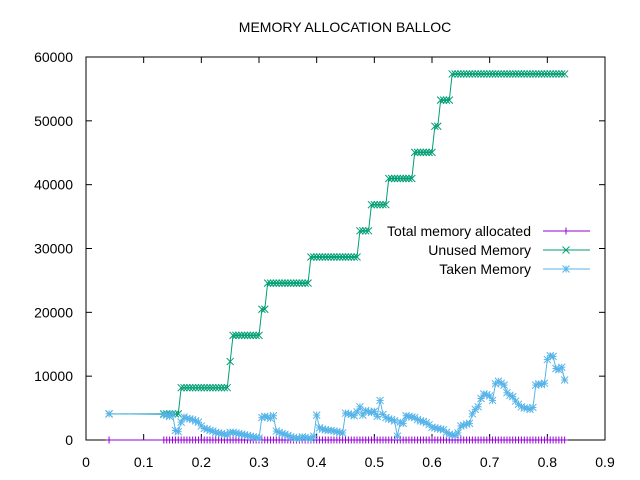 The height and width of the screenshot is (480, 640). I want to click on x-tick-label: 0.1, so click(144, 462).